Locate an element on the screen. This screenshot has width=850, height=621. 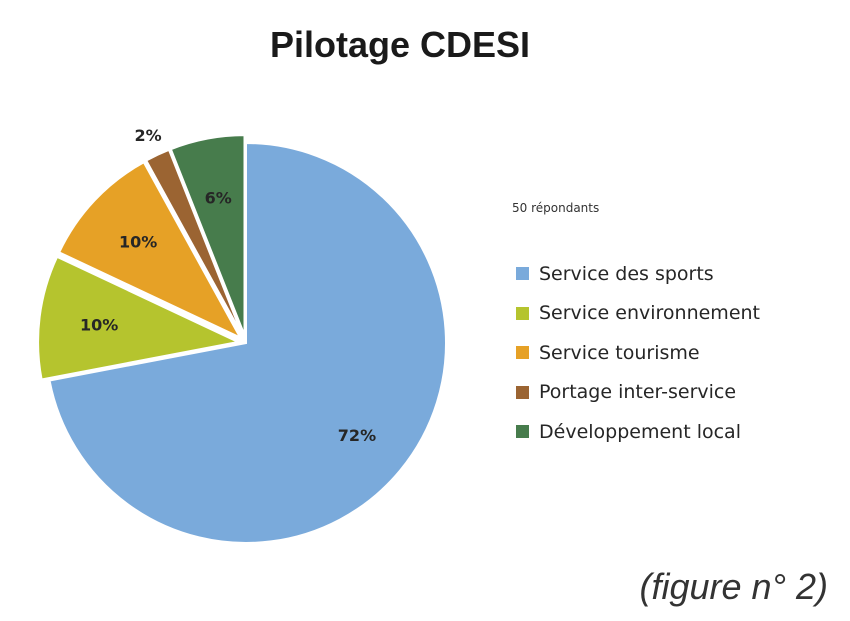
legend-label: Service tourisme is located at coordinates (619, 352).